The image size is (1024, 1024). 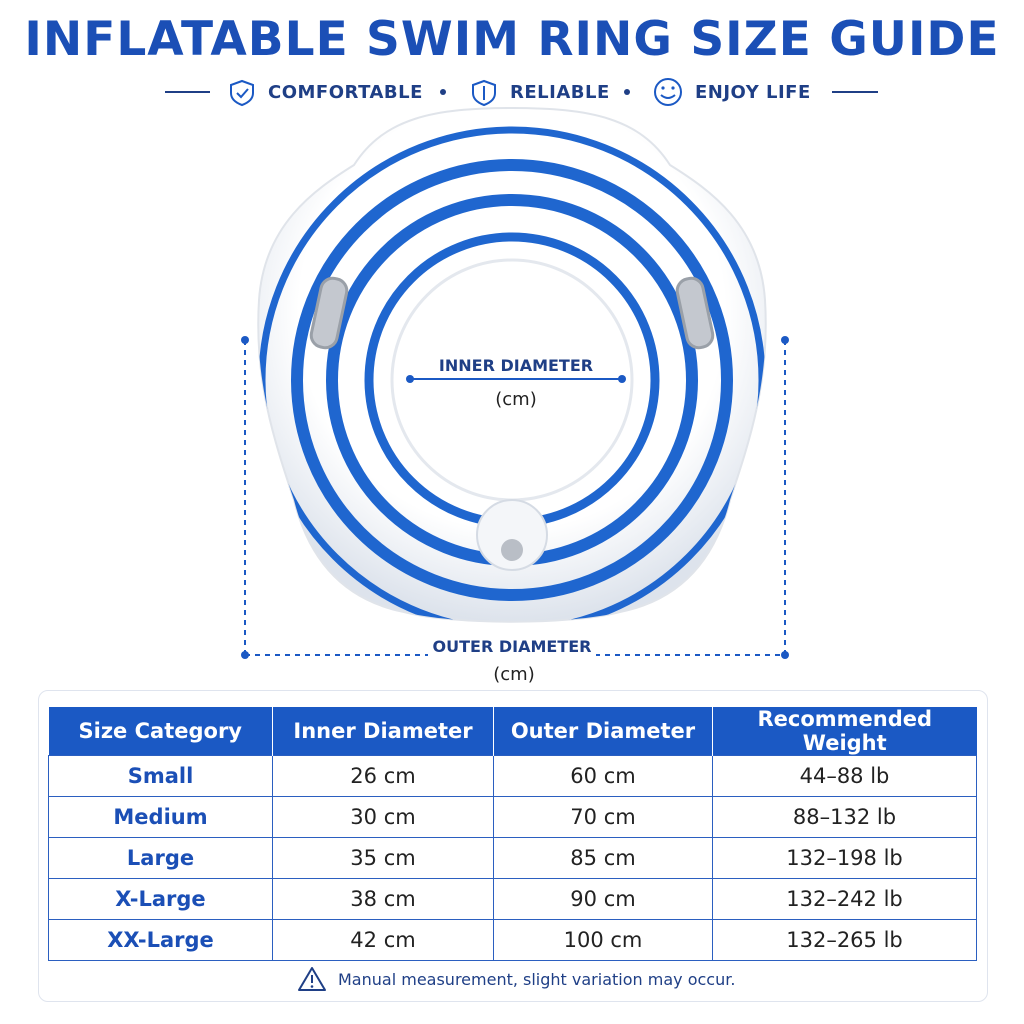 I want to click on outer-unit: (cm), so click(x=513, y=674).